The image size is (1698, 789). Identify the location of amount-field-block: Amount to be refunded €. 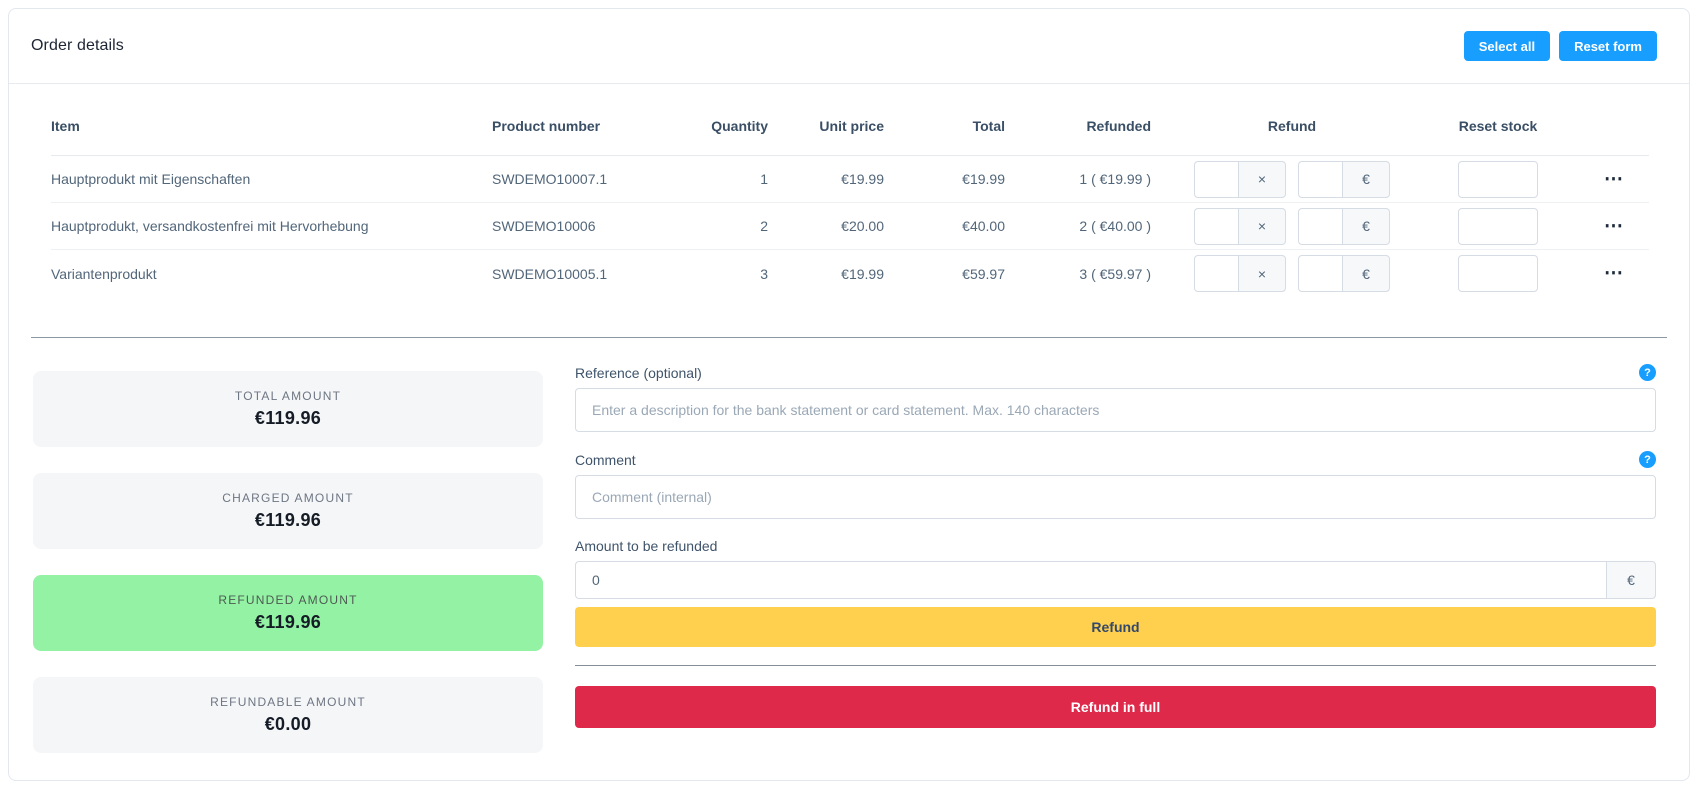
(1115, 568).